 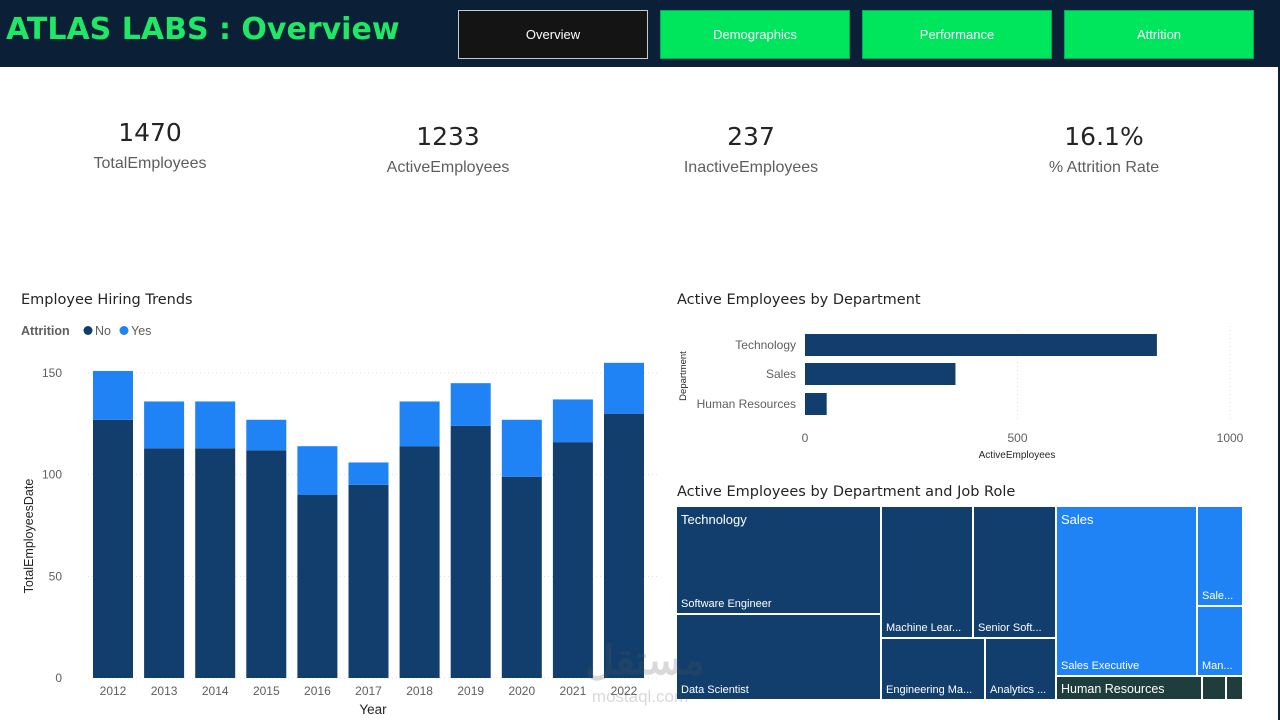 I want to click on treemap-cell-human-resources: Human Resources, so click(x=1129, y=688).